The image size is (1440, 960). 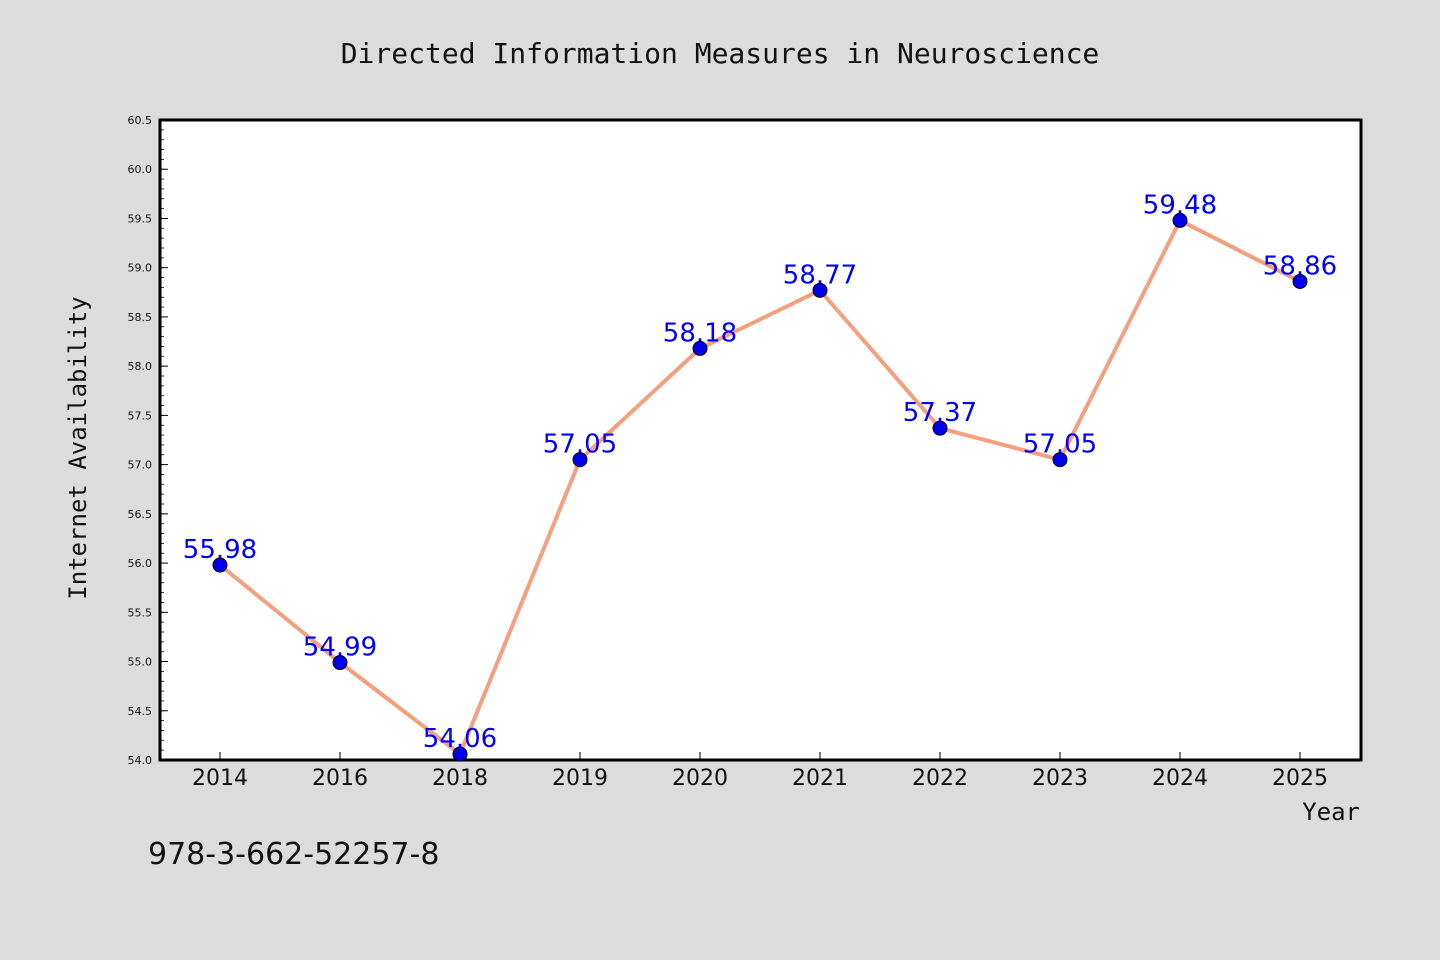 What do you see at coordinates (940, 778) in the screenshot?
I see `x-tick-label: 2022` at bounding box center [940, 778].